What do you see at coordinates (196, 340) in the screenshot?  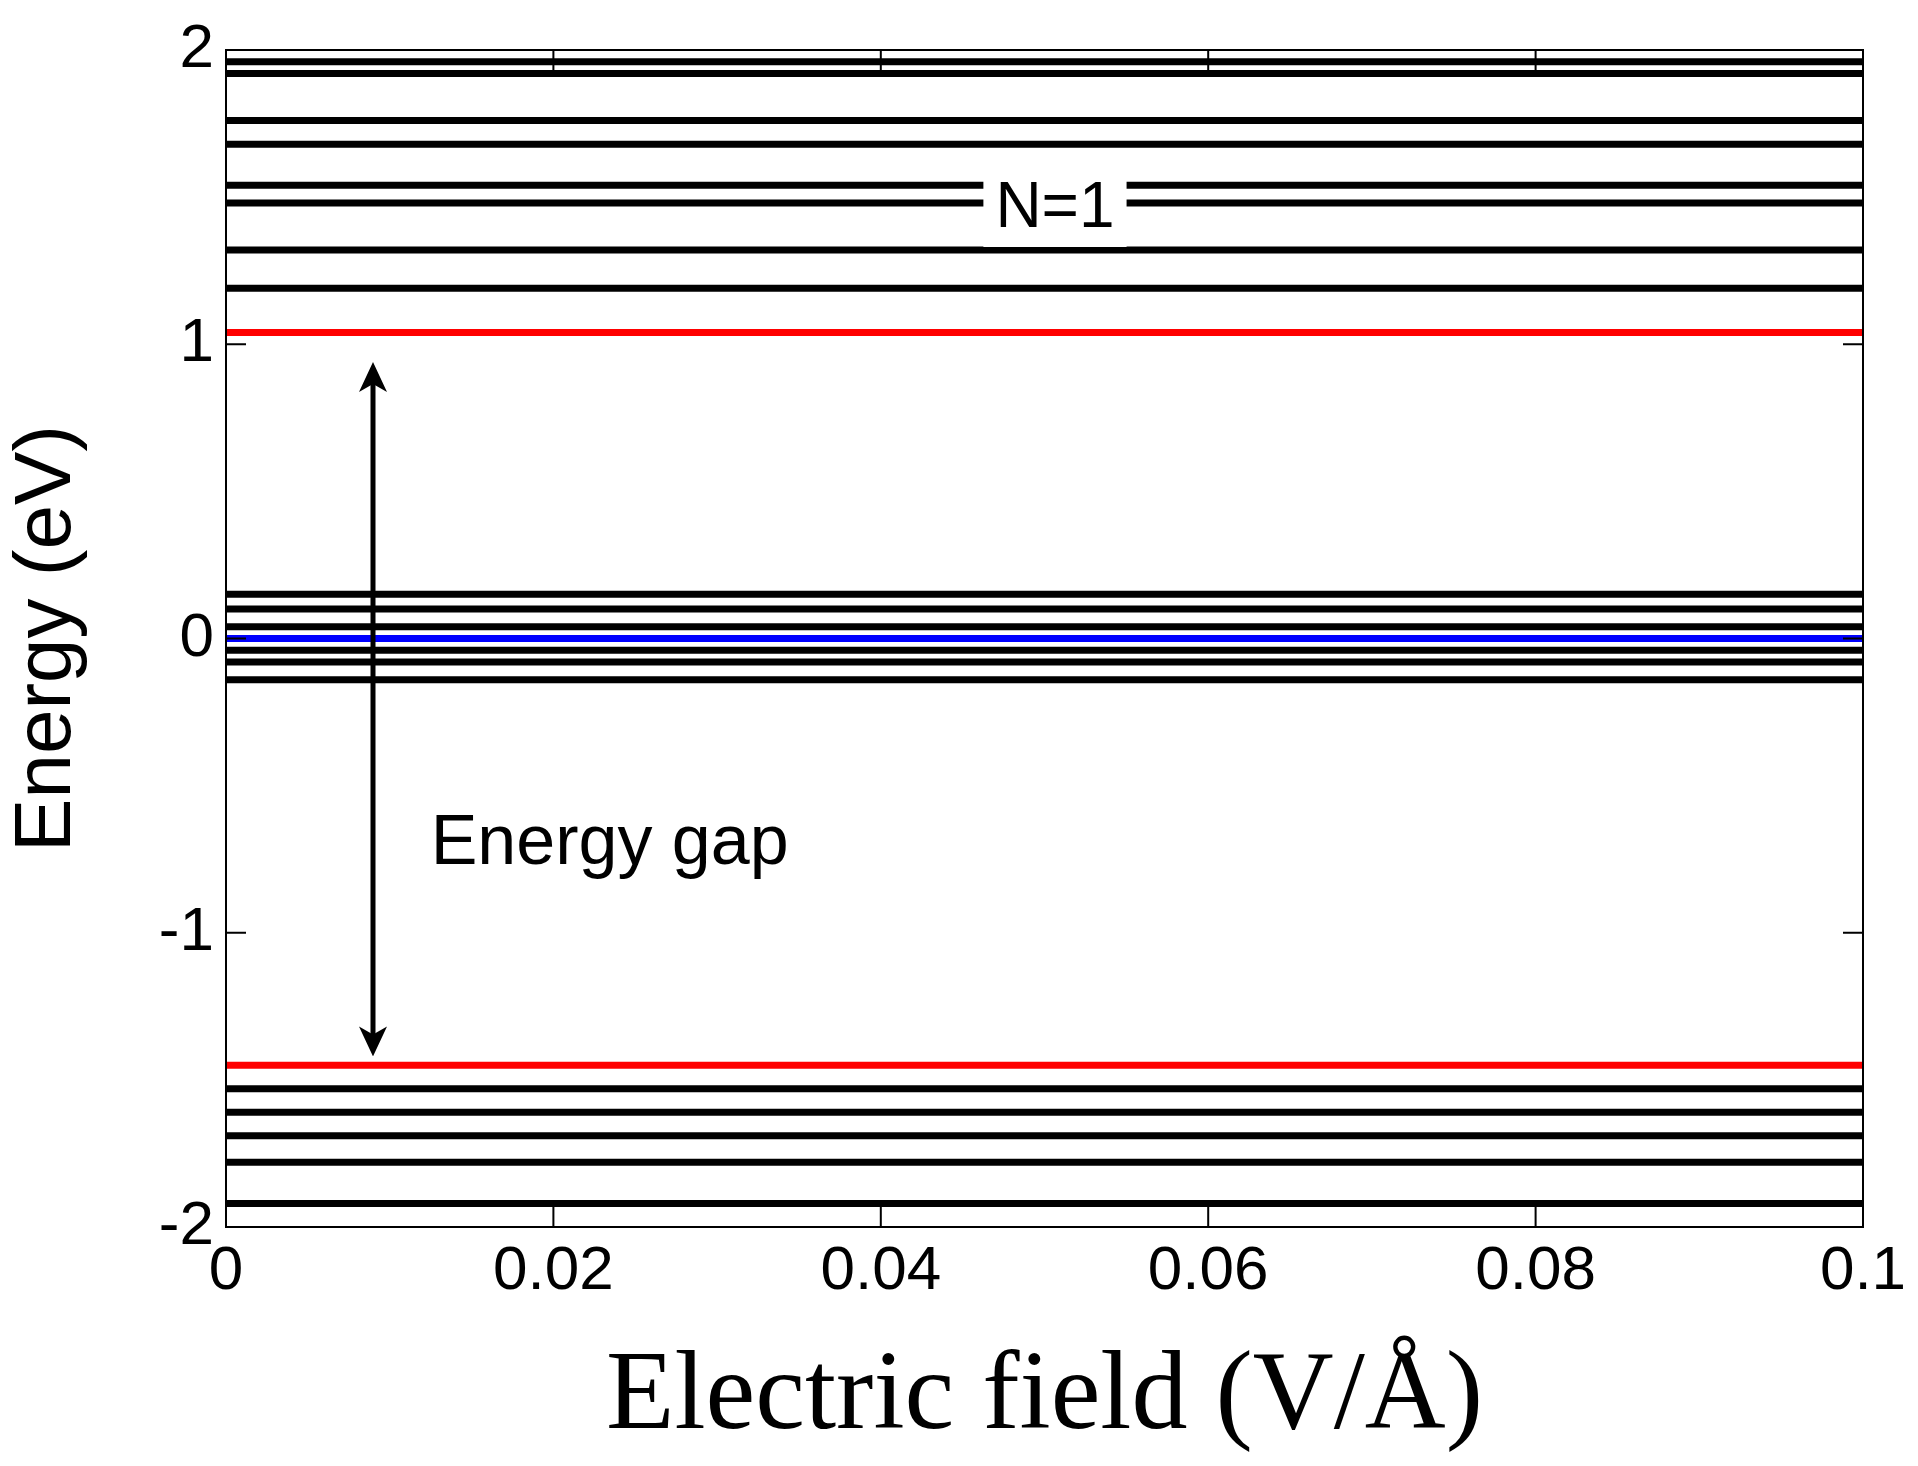 I see `y-tick-label: 1` at bounding box center [196, 340].